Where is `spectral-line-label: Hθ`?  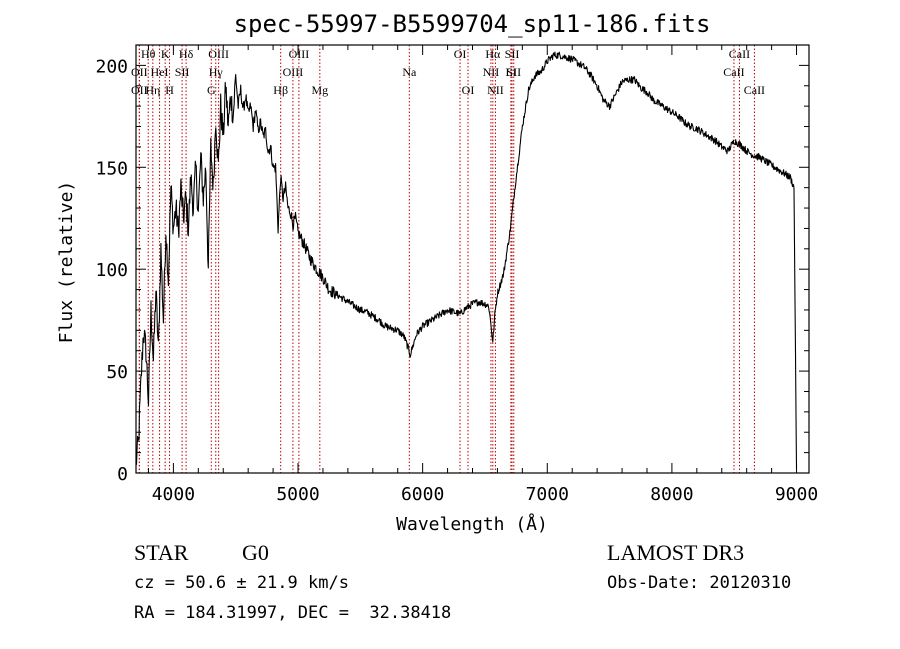 spectral-line-label: Hθ is located at coordinates (148, 54).